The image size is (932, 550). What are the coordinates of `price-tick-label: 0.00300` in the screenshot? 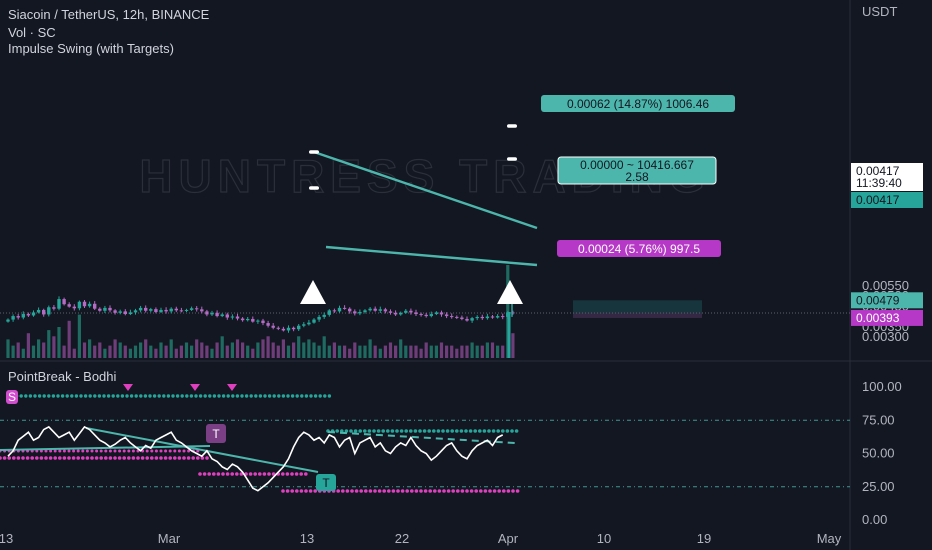 It's located at (885, 336).